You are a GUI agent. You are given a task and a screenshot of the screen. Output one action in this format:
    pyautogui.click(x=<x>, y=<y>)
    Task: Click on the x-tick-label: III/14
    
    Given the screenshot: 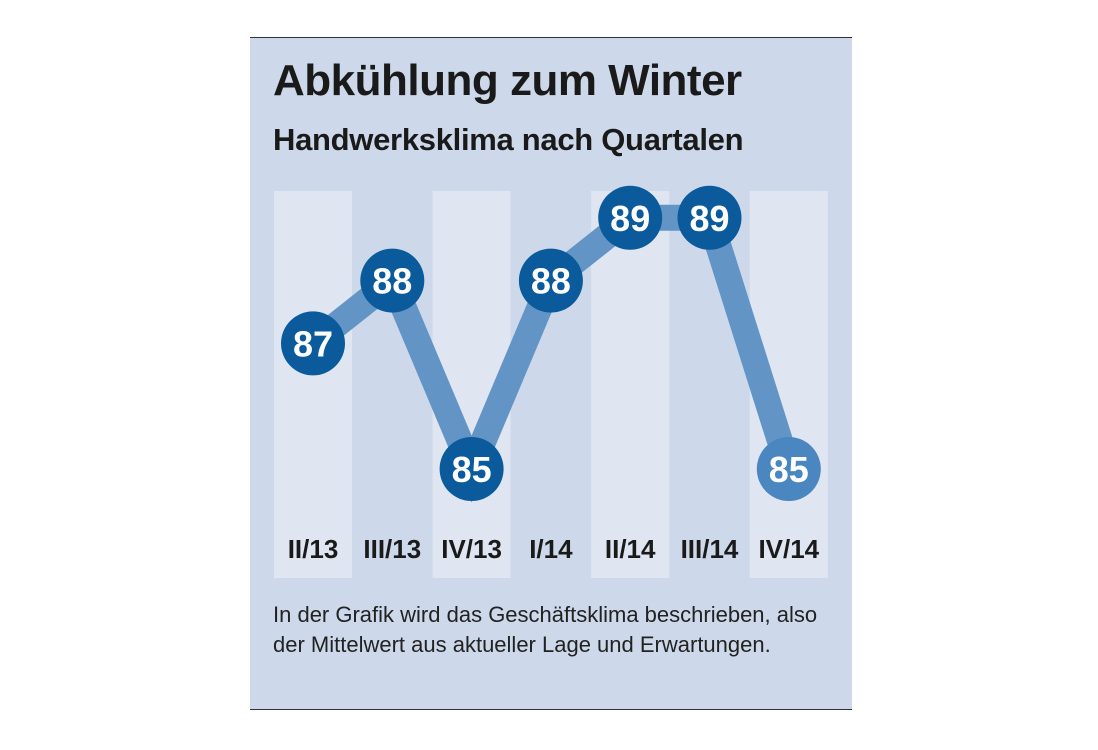 What is the action you would take?
    pyautogui.click(x=710, y=549)
    